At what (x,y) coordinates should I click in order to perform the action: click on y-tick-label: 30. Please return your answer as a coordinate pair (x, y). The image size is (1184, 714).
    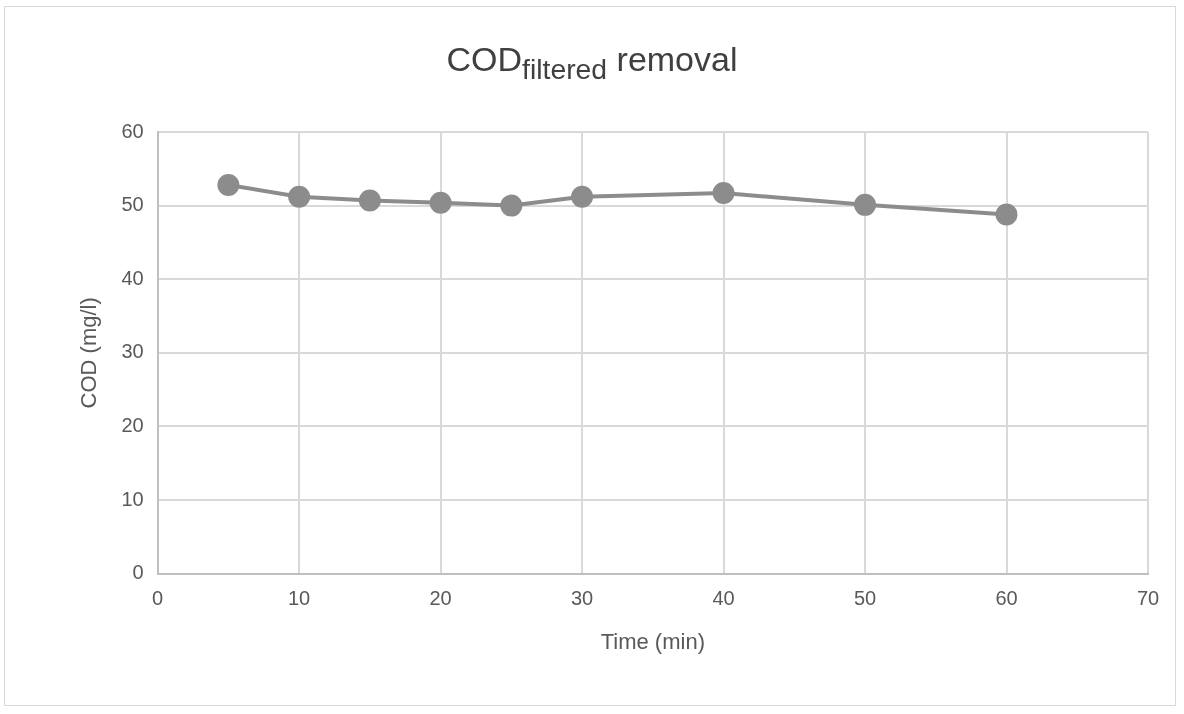
    Looking at the image, I should click on (132, 351).